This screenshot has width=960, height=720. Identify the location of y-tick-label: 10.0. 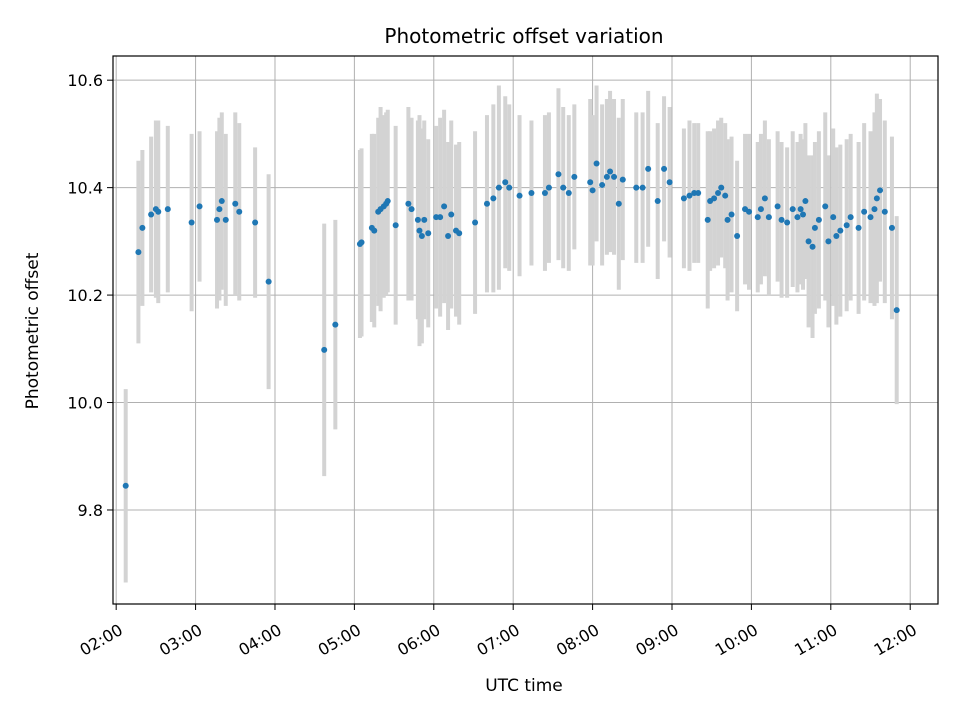
(85, 403).